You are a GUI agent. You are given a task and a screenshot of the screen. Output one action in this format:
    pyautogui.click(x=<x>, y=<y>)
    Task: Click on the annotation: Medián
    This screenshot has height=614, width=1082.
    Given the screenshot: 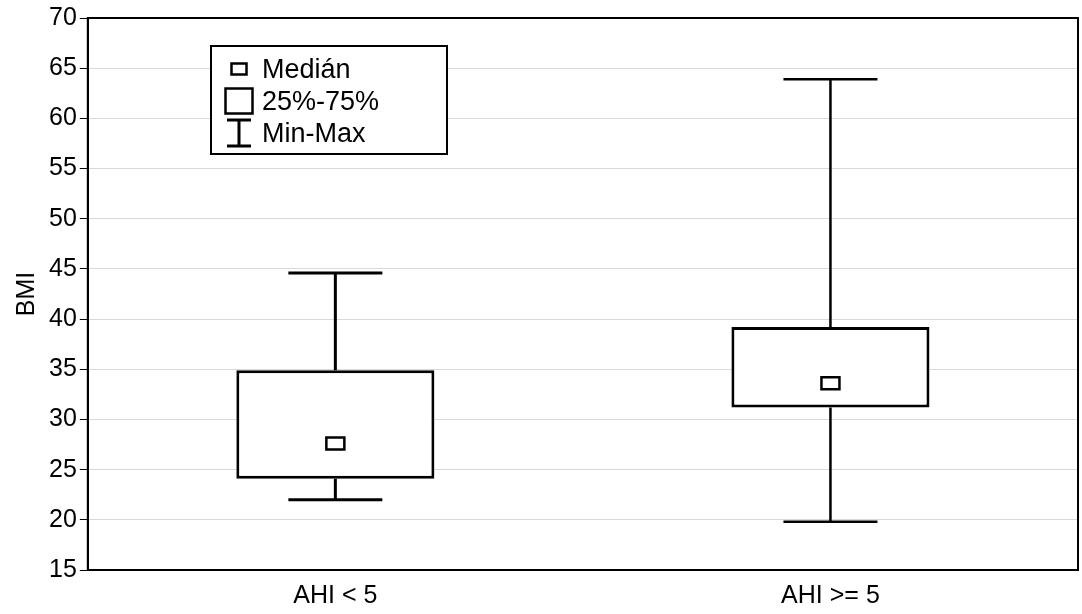 What is the action you would take?
    pyautogui.click(x=306, y=69)
    